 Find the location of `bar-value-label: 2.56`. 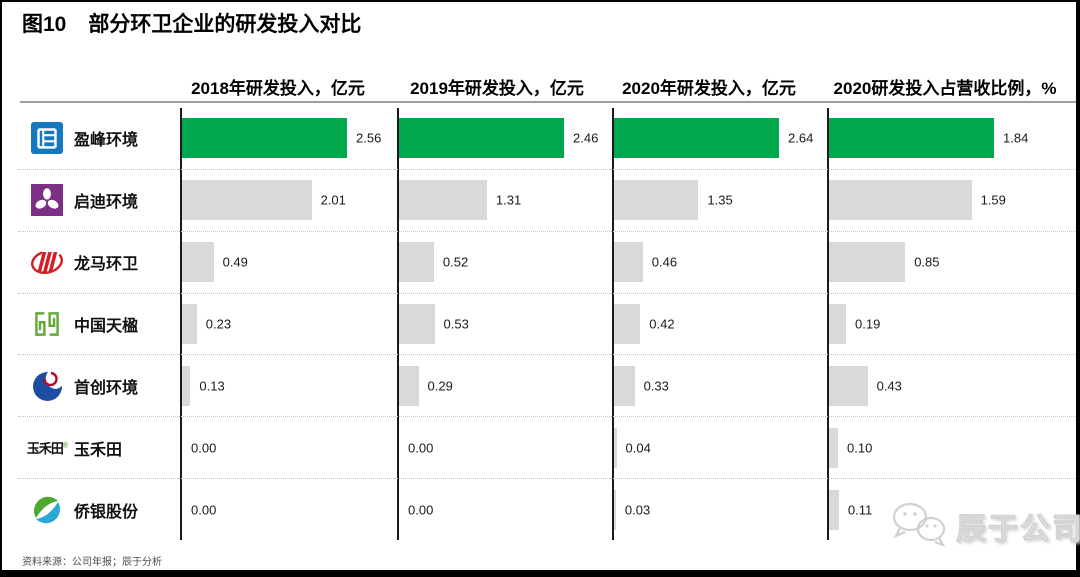

bar-value-label: 2.56 is located at coordinates (369, 138).